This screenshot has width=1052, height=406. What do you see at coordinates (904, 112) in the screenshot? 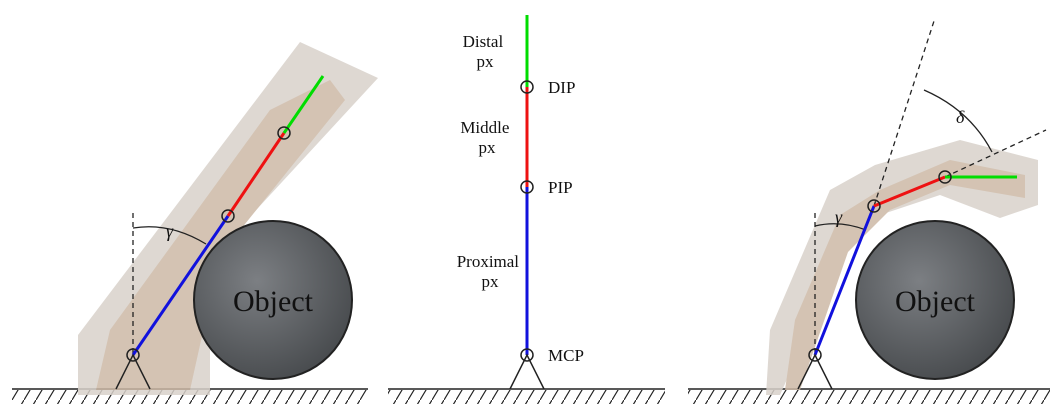
I see `right-reference-extension` at bounding box center [904, 112].